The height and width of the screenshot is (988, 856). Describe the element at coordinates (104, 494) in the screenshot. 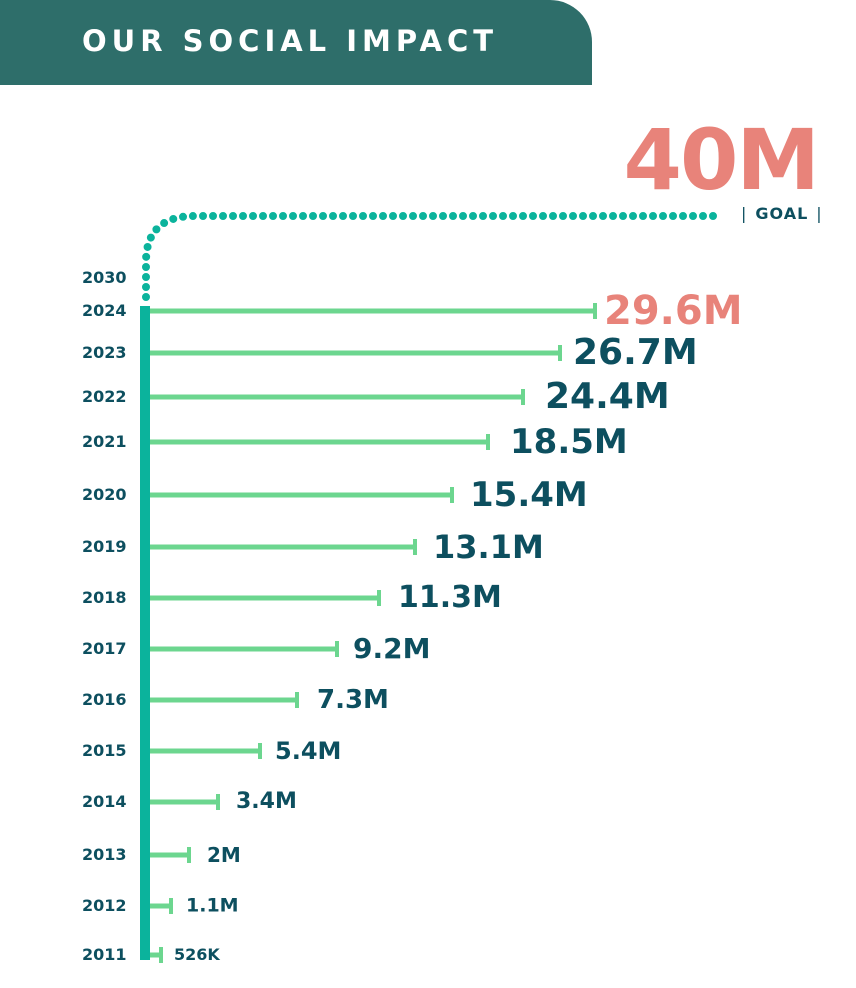

I see `year-label-2020: 2020` at that location.